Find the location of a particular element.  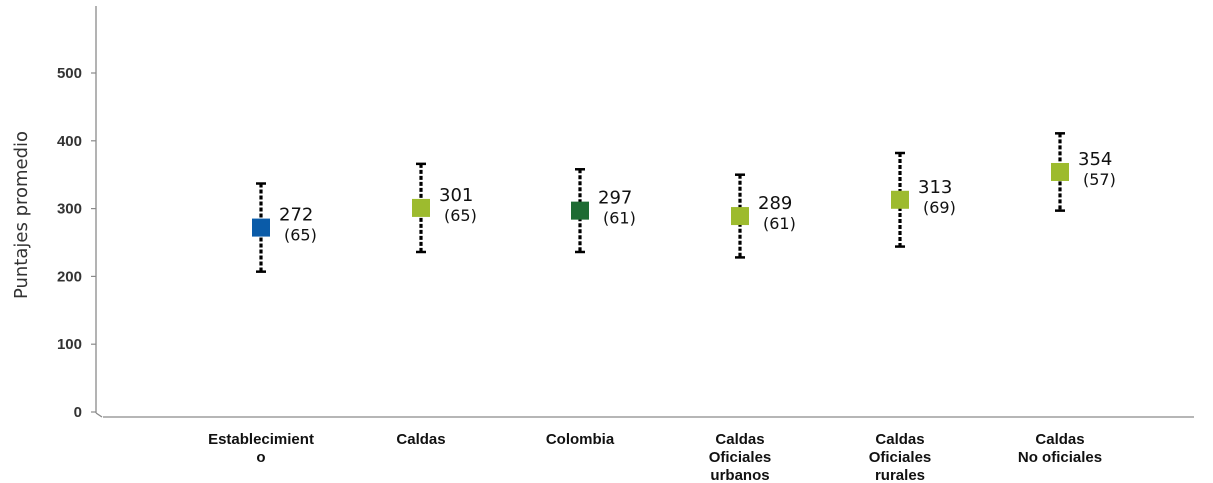

mean-value-label: 313 is located at coordinates (935, 187).